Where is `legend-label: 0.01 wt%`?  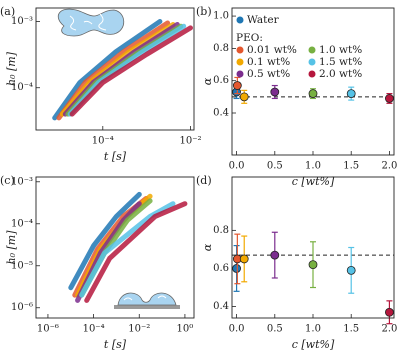 legend-label: 0.01 wt% is located at coordinates (272, 50).